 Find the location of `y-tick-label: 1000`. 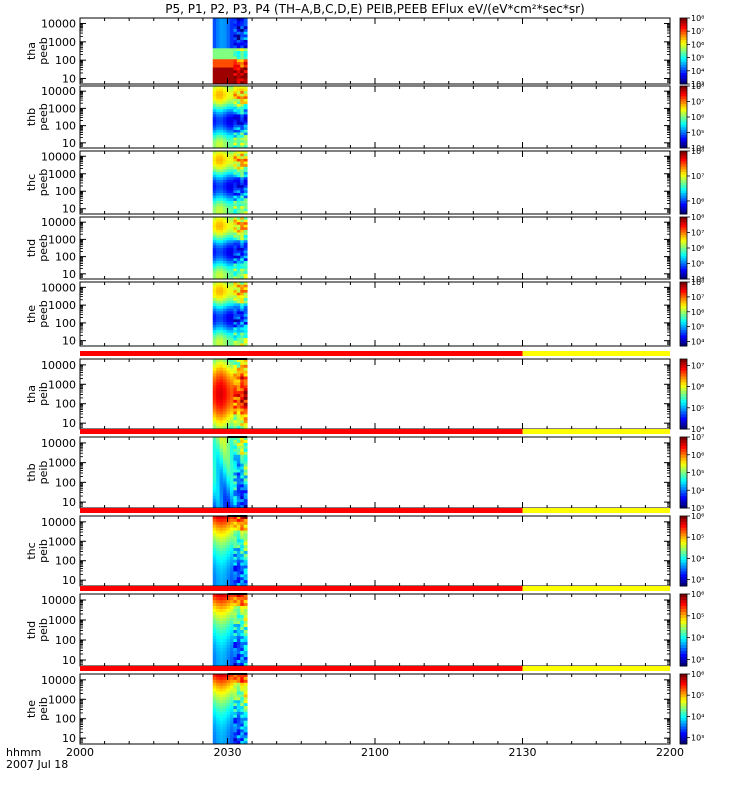

y-tick-label: 1000 is located at coordinates (62, 463).